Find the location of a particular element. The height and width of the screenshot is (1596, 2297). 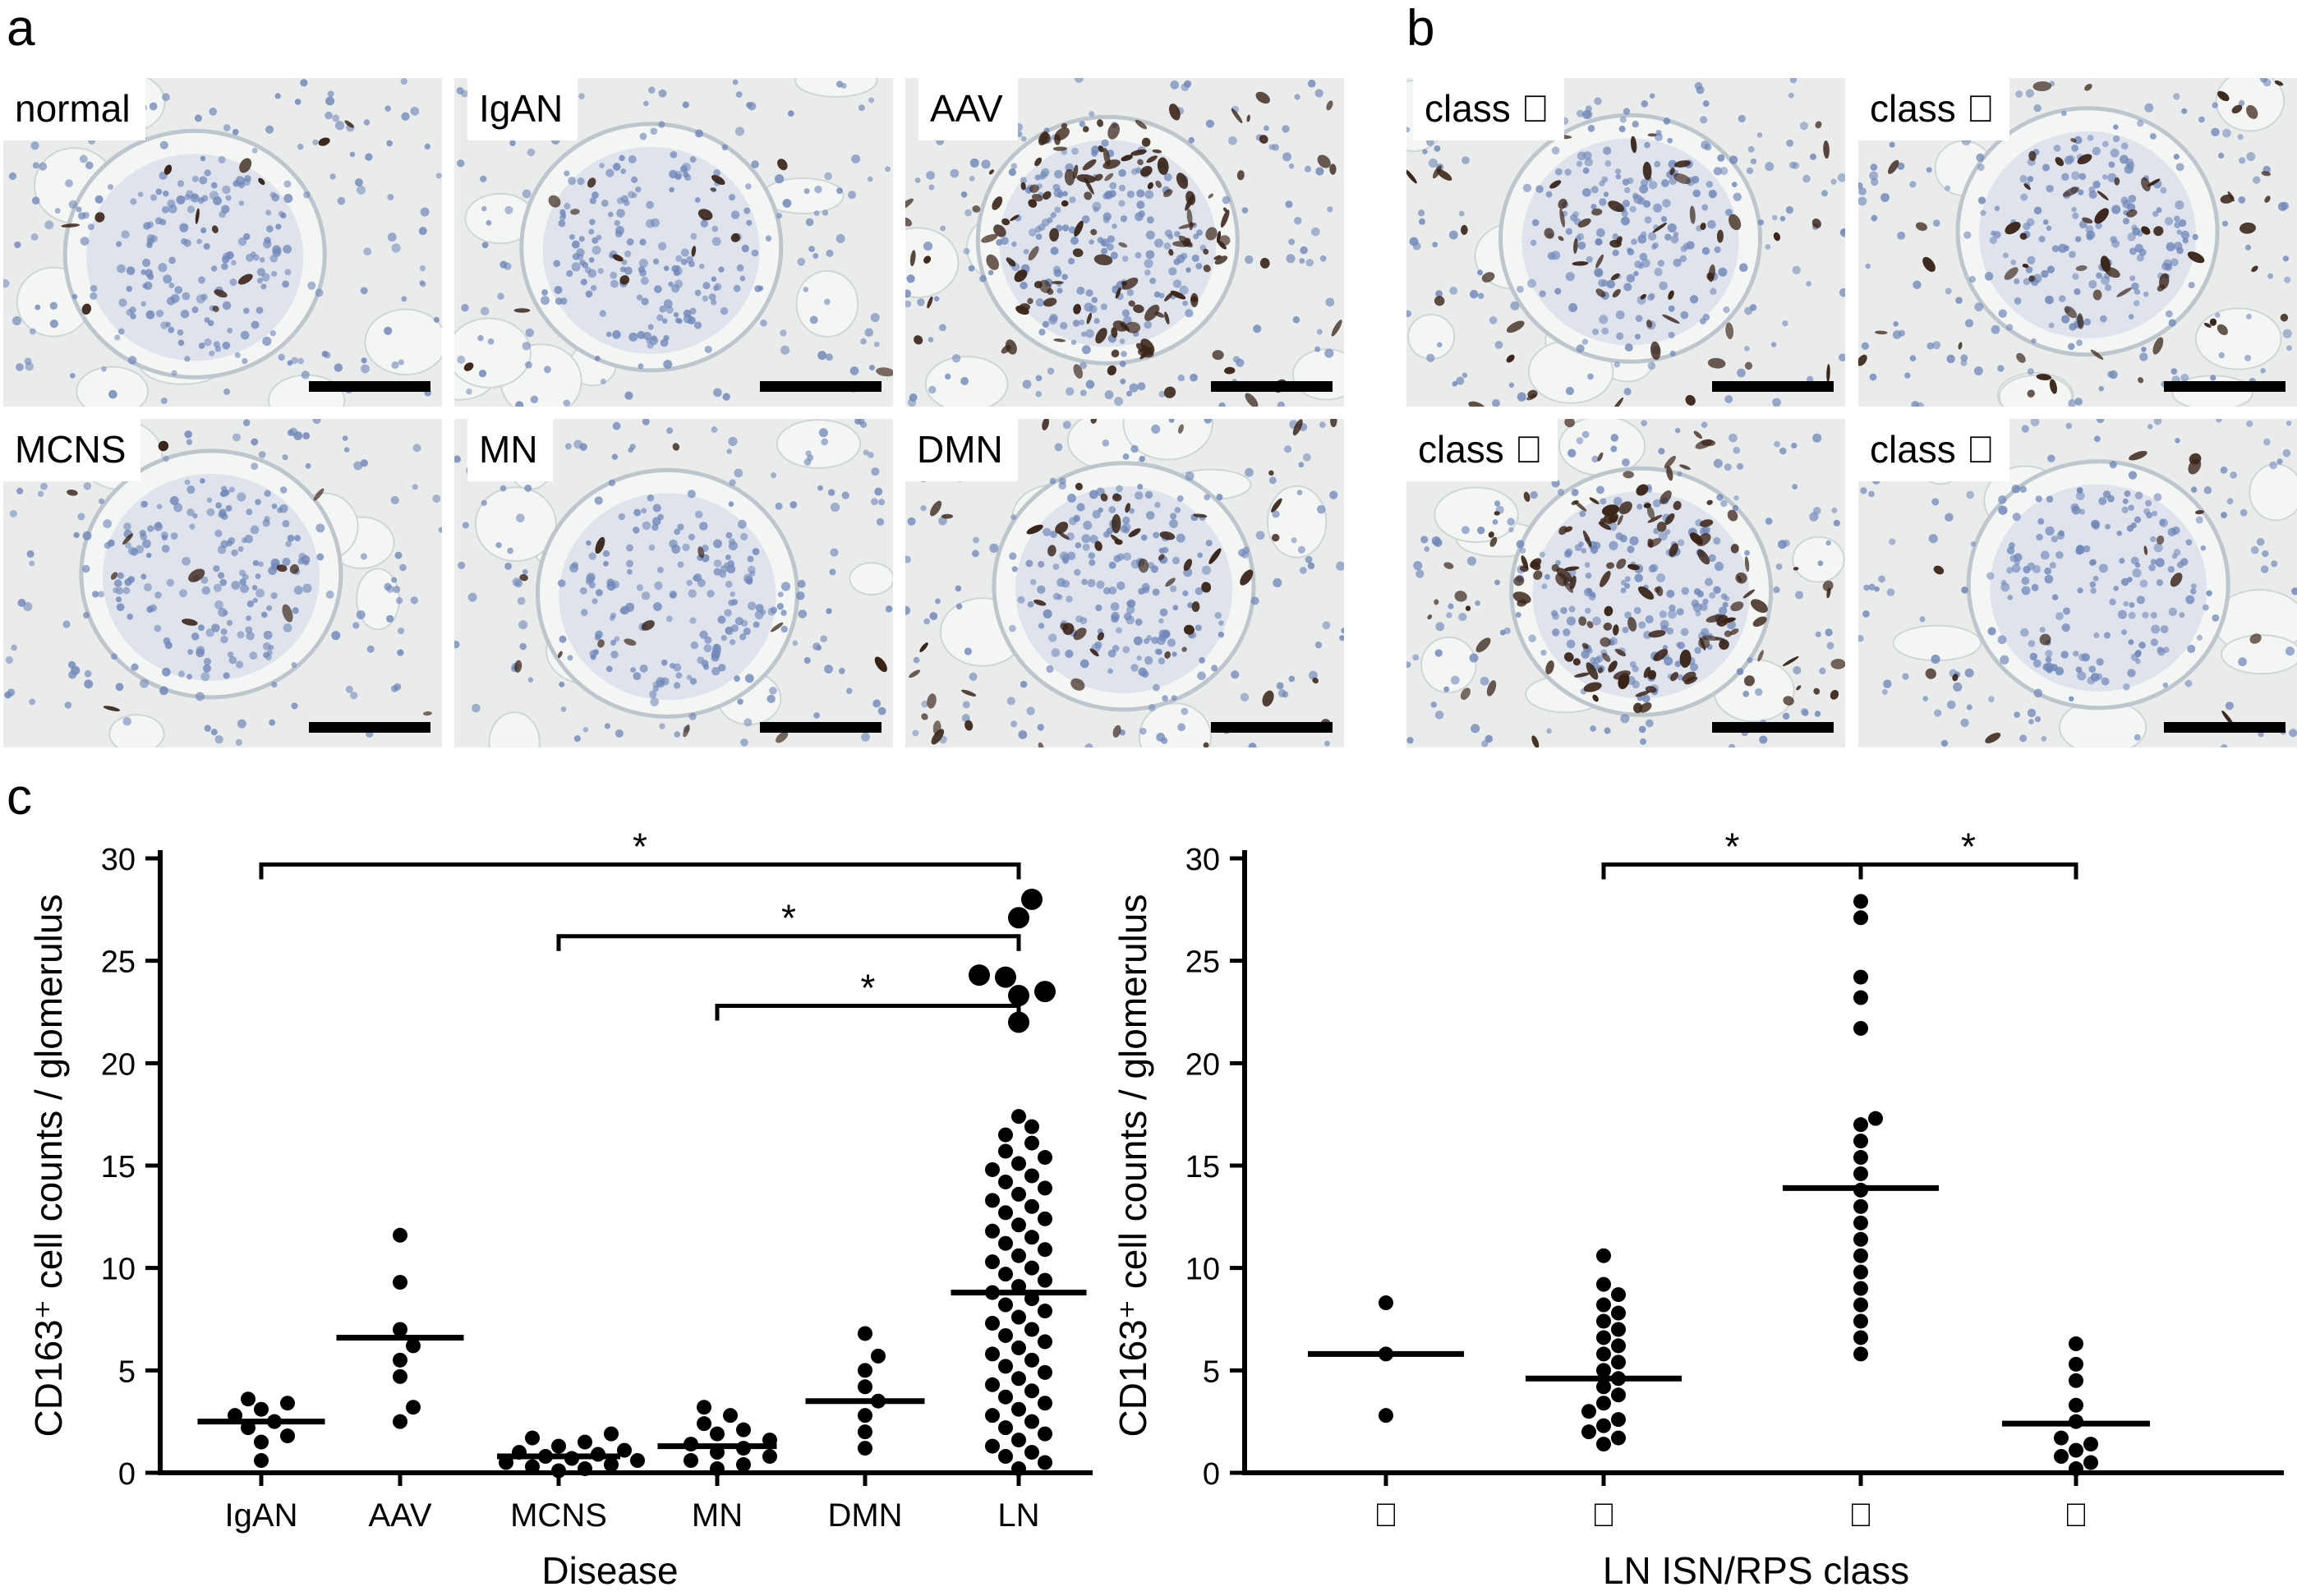

x-tick-label: MCNS is located at coordinates (558, 1515).